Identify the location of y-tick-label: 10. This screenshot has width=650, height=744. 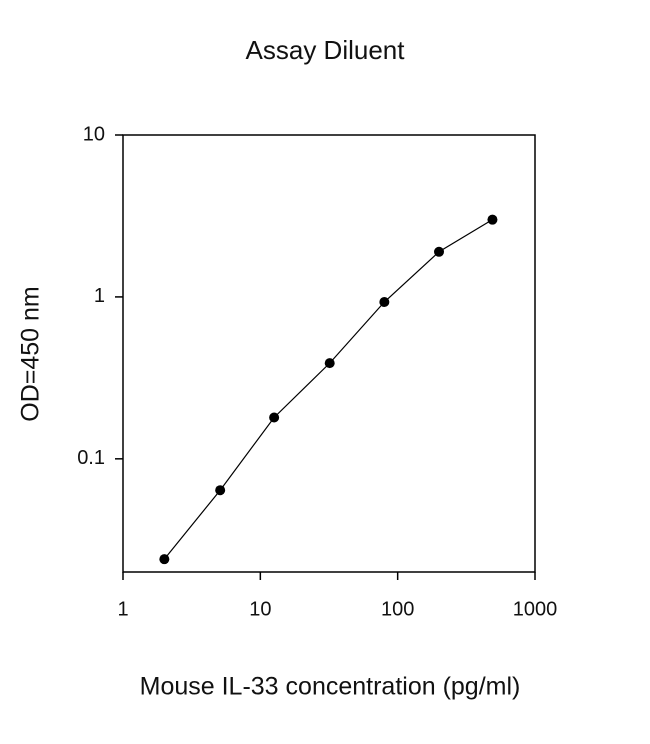
(94, 134).